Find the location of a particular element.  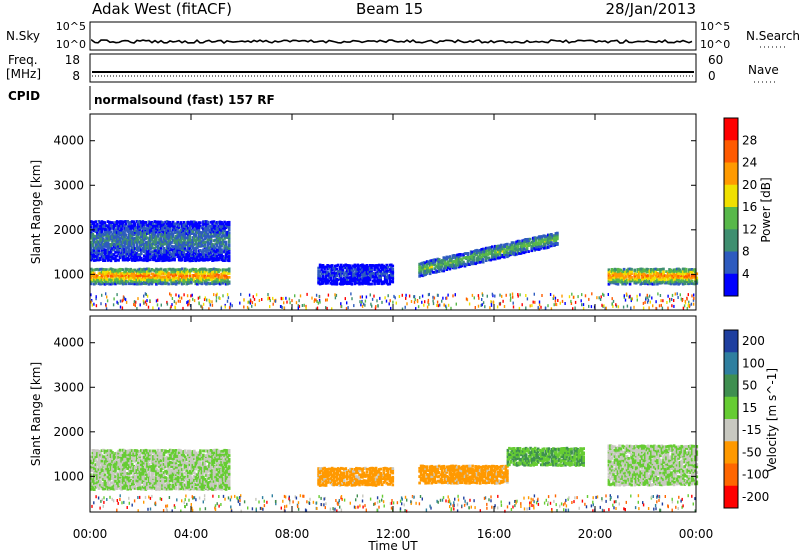

cpid-value: normalsound (fast) 157 RF is located at coordinates (184, 100).